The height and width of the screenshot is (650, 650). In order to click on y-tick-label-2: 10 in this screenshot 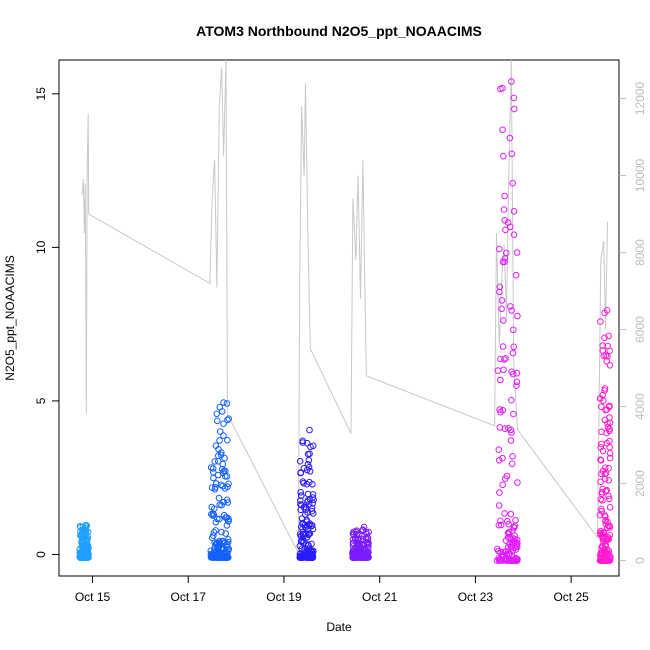, I will do `click(41, 247)`.